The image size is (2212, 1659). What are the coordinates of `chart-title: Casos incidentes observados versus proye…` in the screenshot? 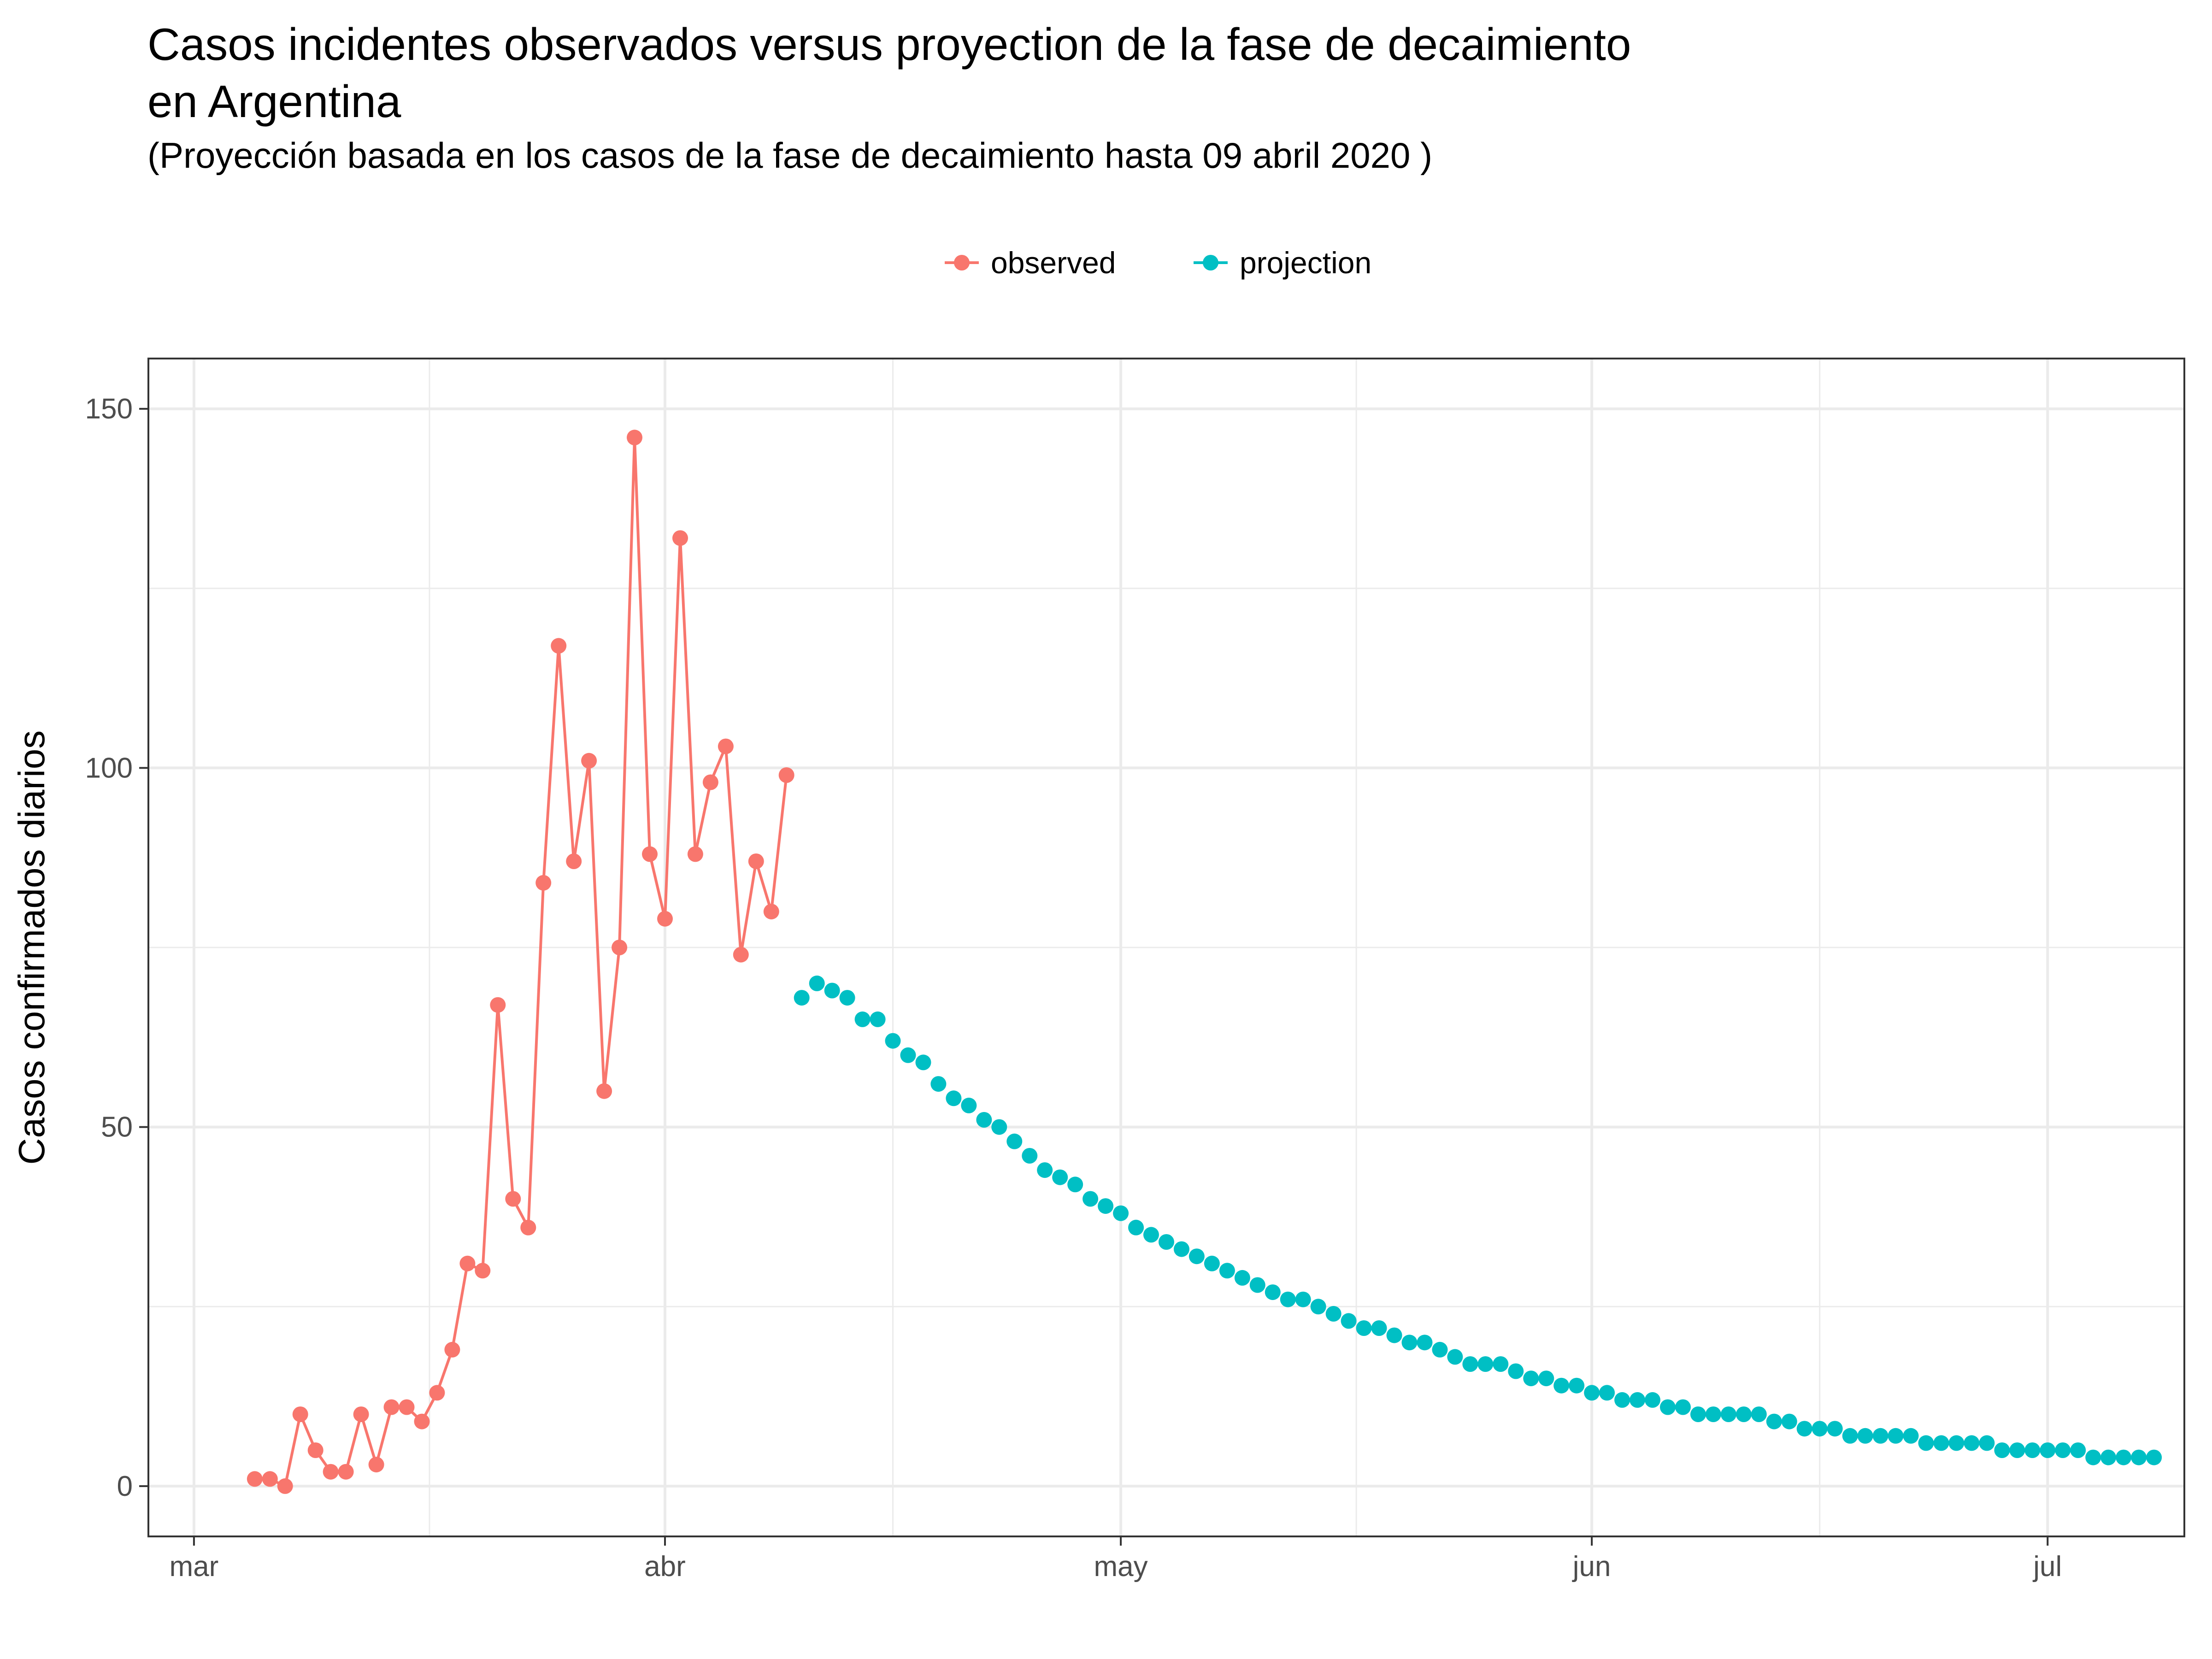 It's located at (889, 73).